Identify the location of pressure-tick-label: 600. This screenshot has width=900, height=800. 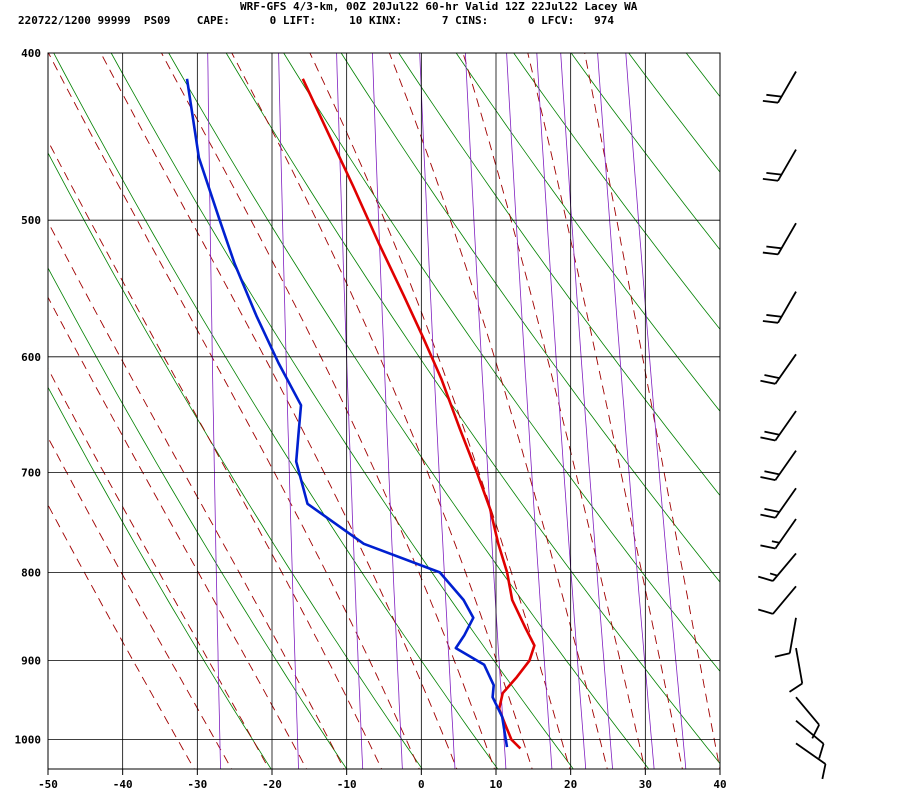
(31, 357).